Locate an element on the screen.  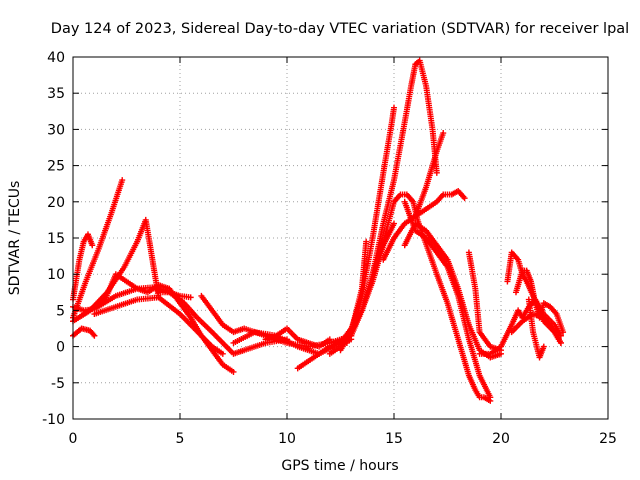
x-axis-label: GPS time / hours is located at coordinates (339, 466).